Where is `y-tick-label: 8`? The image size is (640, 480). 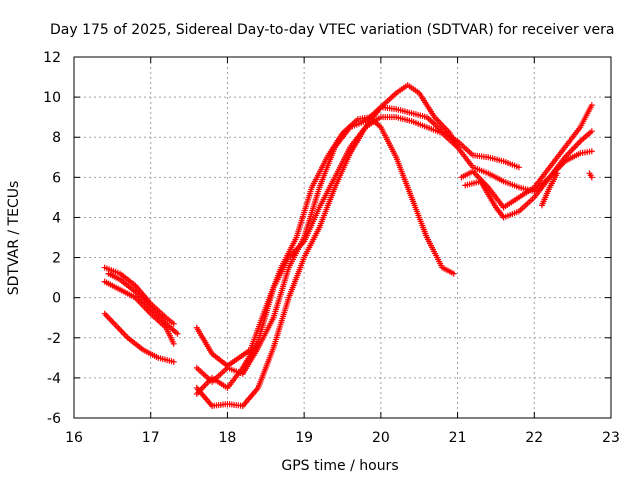 y-tick-label: 8 is located at coordinates (56, 138).